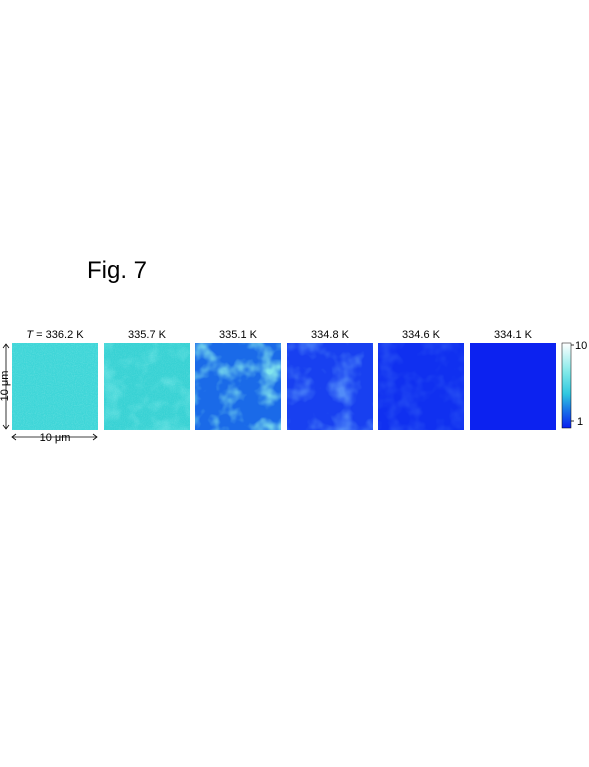 The height and width of the screenshot is (767, 589). I want to click on colorbar, so click(566, 385).